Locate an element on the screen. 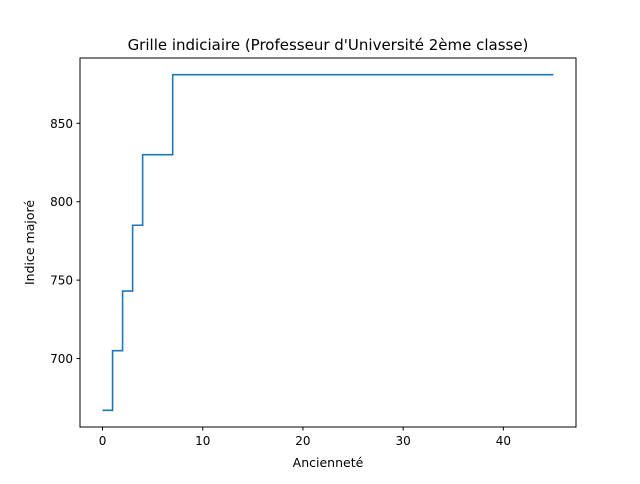 This screenshot has height=484, width=640. x-tick-label: 30 is located at coordinates (403, 441).